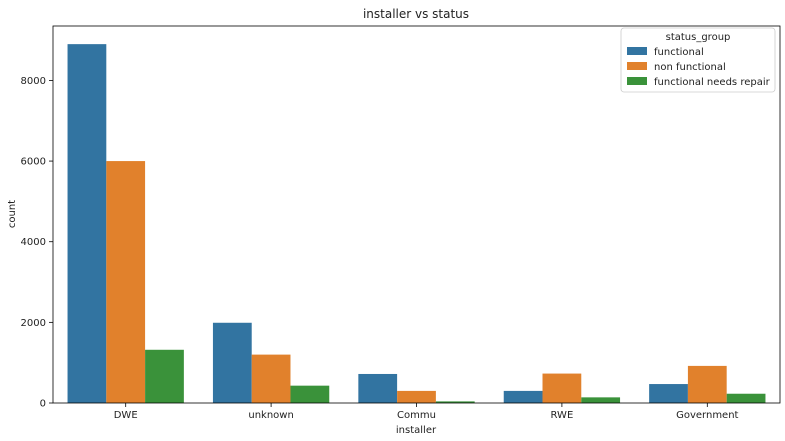  Describe the element at coordinates (12, 214) in the screenshot. I see `y-axis-label: count` at that location.